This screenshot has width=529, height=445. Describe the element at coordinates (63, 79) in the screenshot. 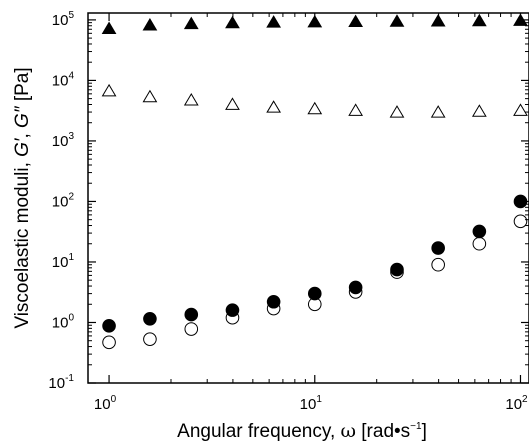

I see `y-tick-label: 10⁴` at that location.